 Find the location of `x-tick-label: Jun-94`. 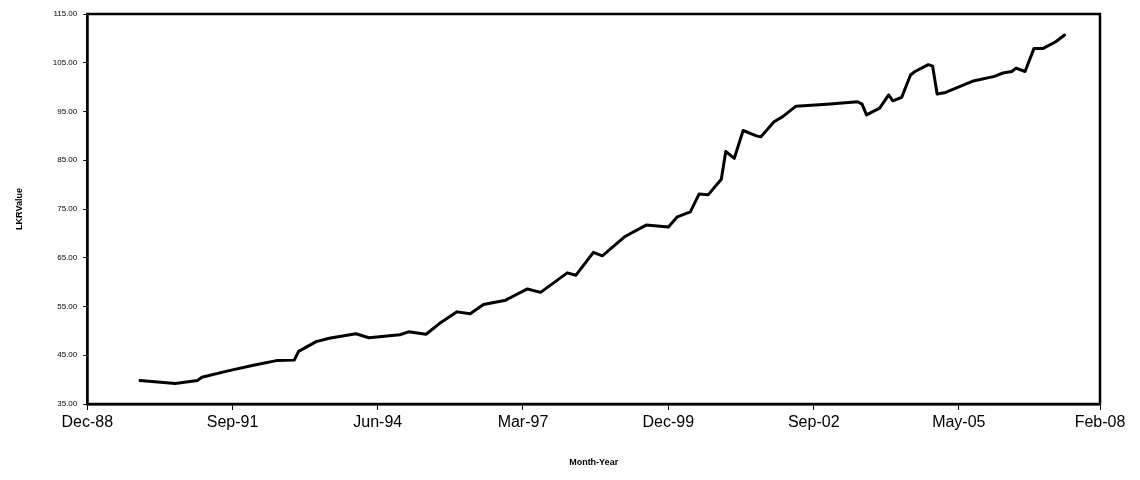

x-tick-label: Jun-94 is located at coordinates (378, 422).